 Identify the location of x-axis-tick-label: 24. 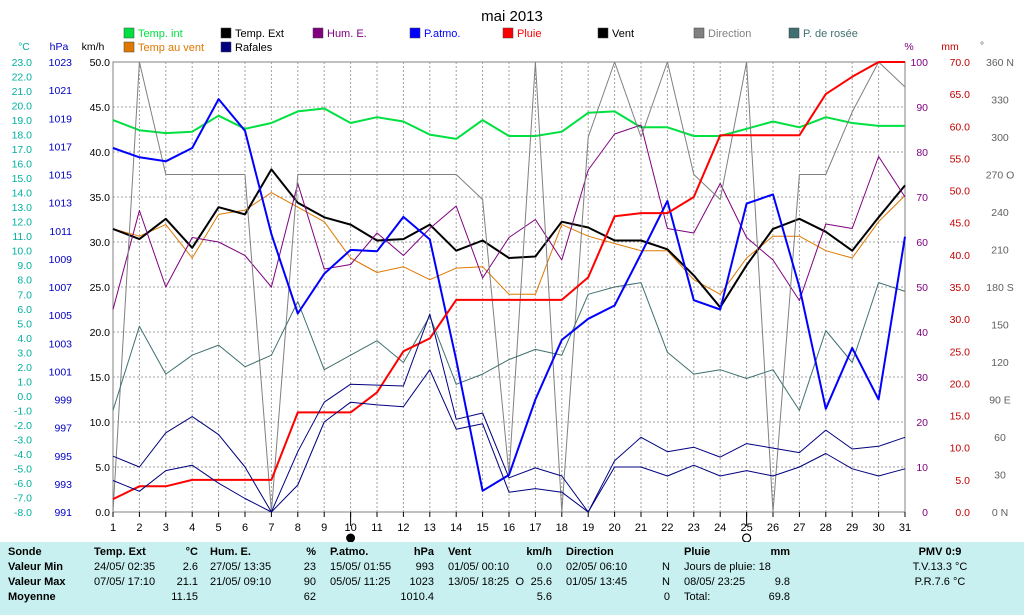
(720, 528).